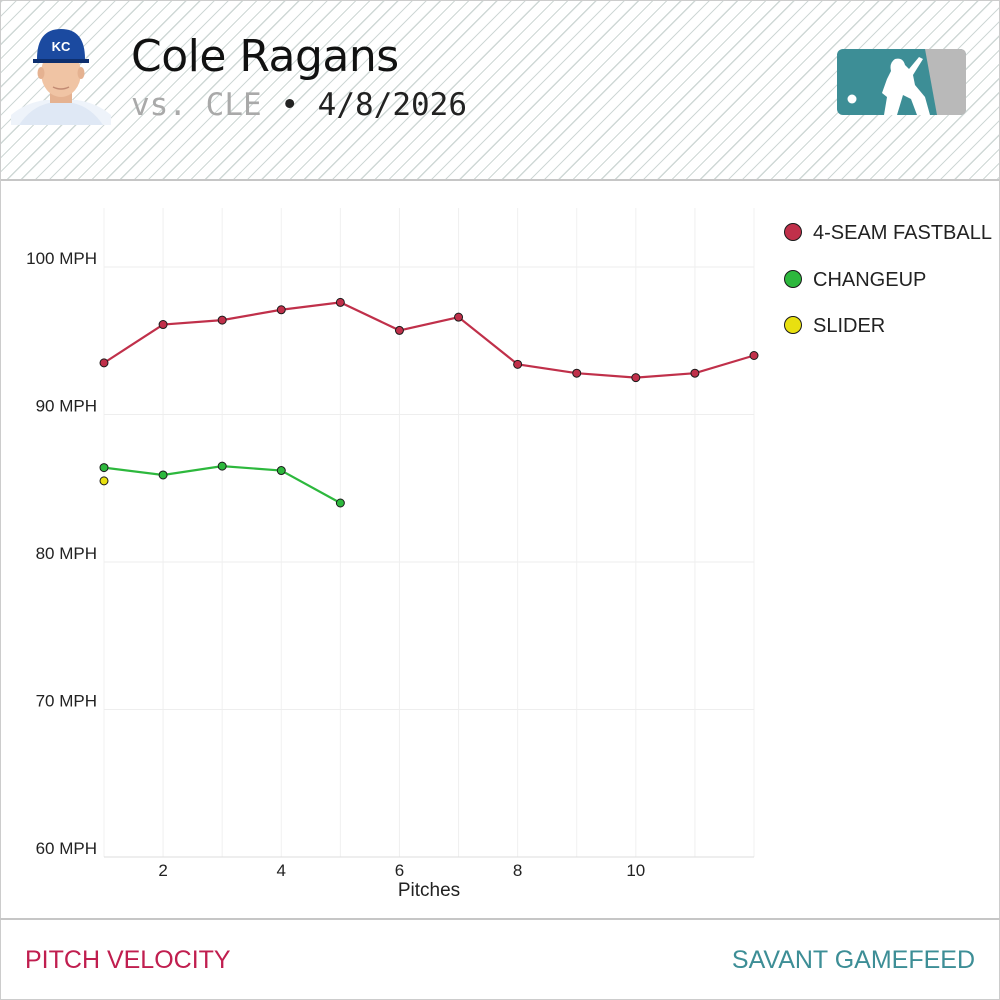 This screenshot has height=1000, width=1000. What do you see at coordinates (66, 553) in the screenshot?
I see `y-tick-label: 80 MPH` at bounding box center [66, 553].